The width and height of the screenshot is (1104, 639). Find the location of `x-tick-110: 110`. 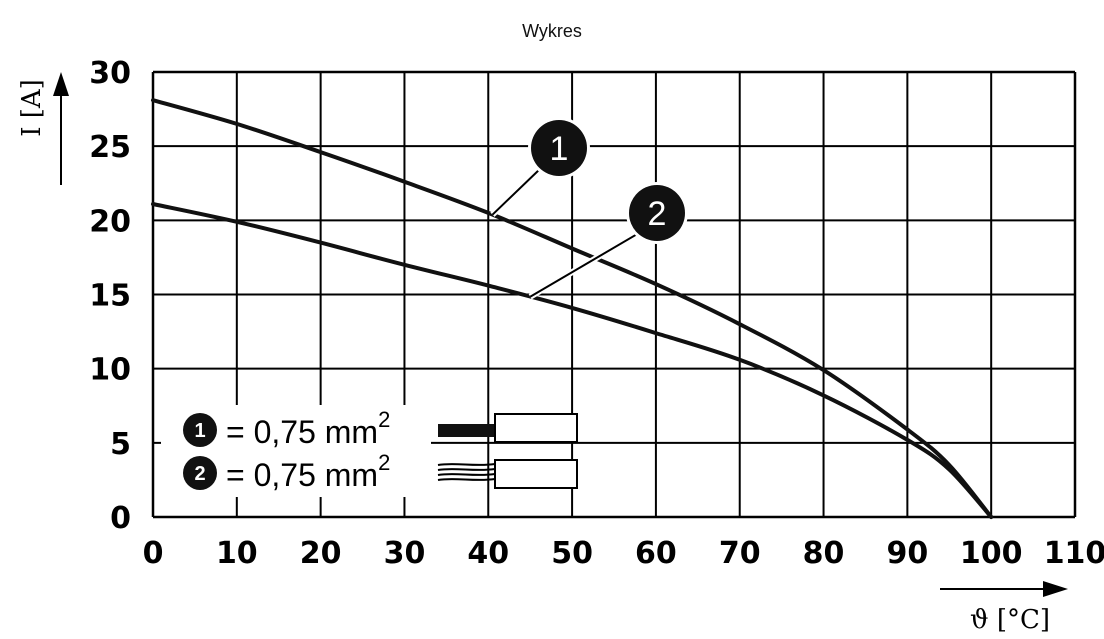

x-tick-110: 110 is located at coordinates (1074, 553).